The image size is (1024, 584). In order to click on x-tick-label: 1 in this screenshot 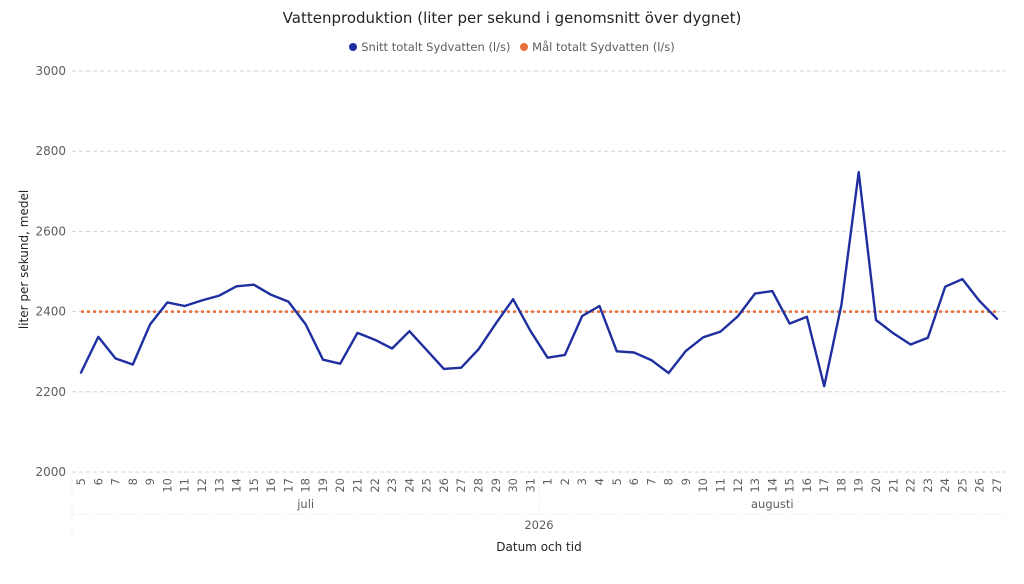, I will do `click(548, 481)`.